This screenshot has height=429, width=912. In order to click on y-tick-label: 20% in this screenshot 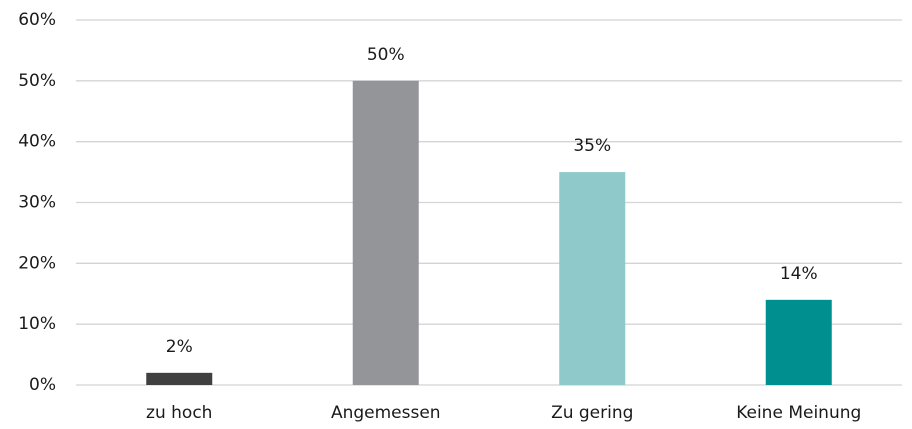, I will do `click(37, 263)`.